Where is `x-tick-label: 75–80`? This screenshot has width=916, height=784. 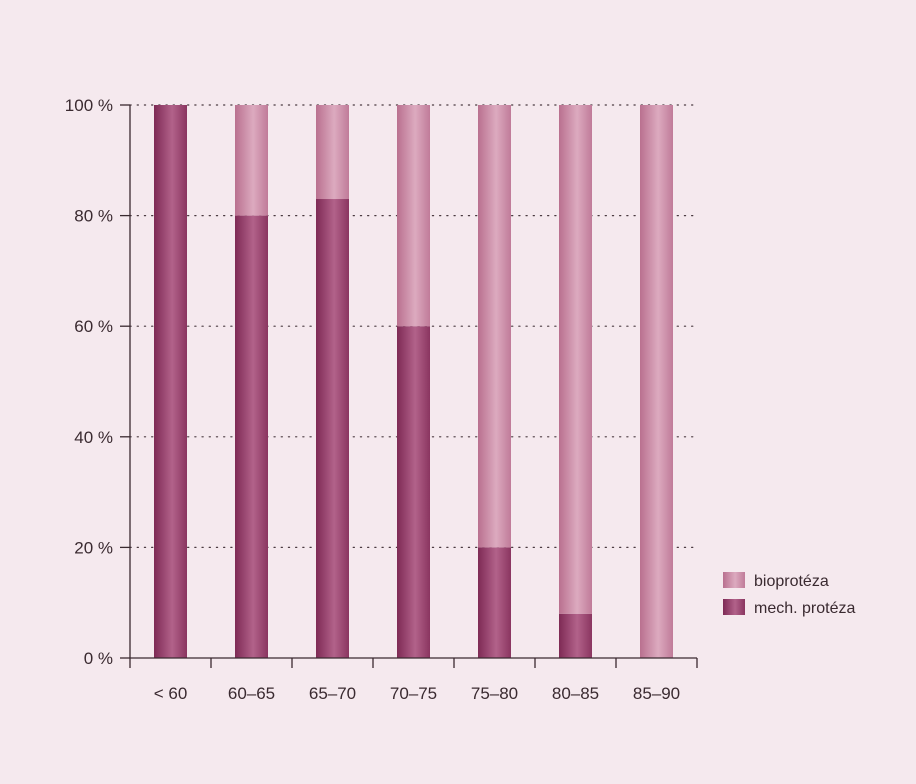
x-tick-label: 75–80 is located at coordinates (494, 693).